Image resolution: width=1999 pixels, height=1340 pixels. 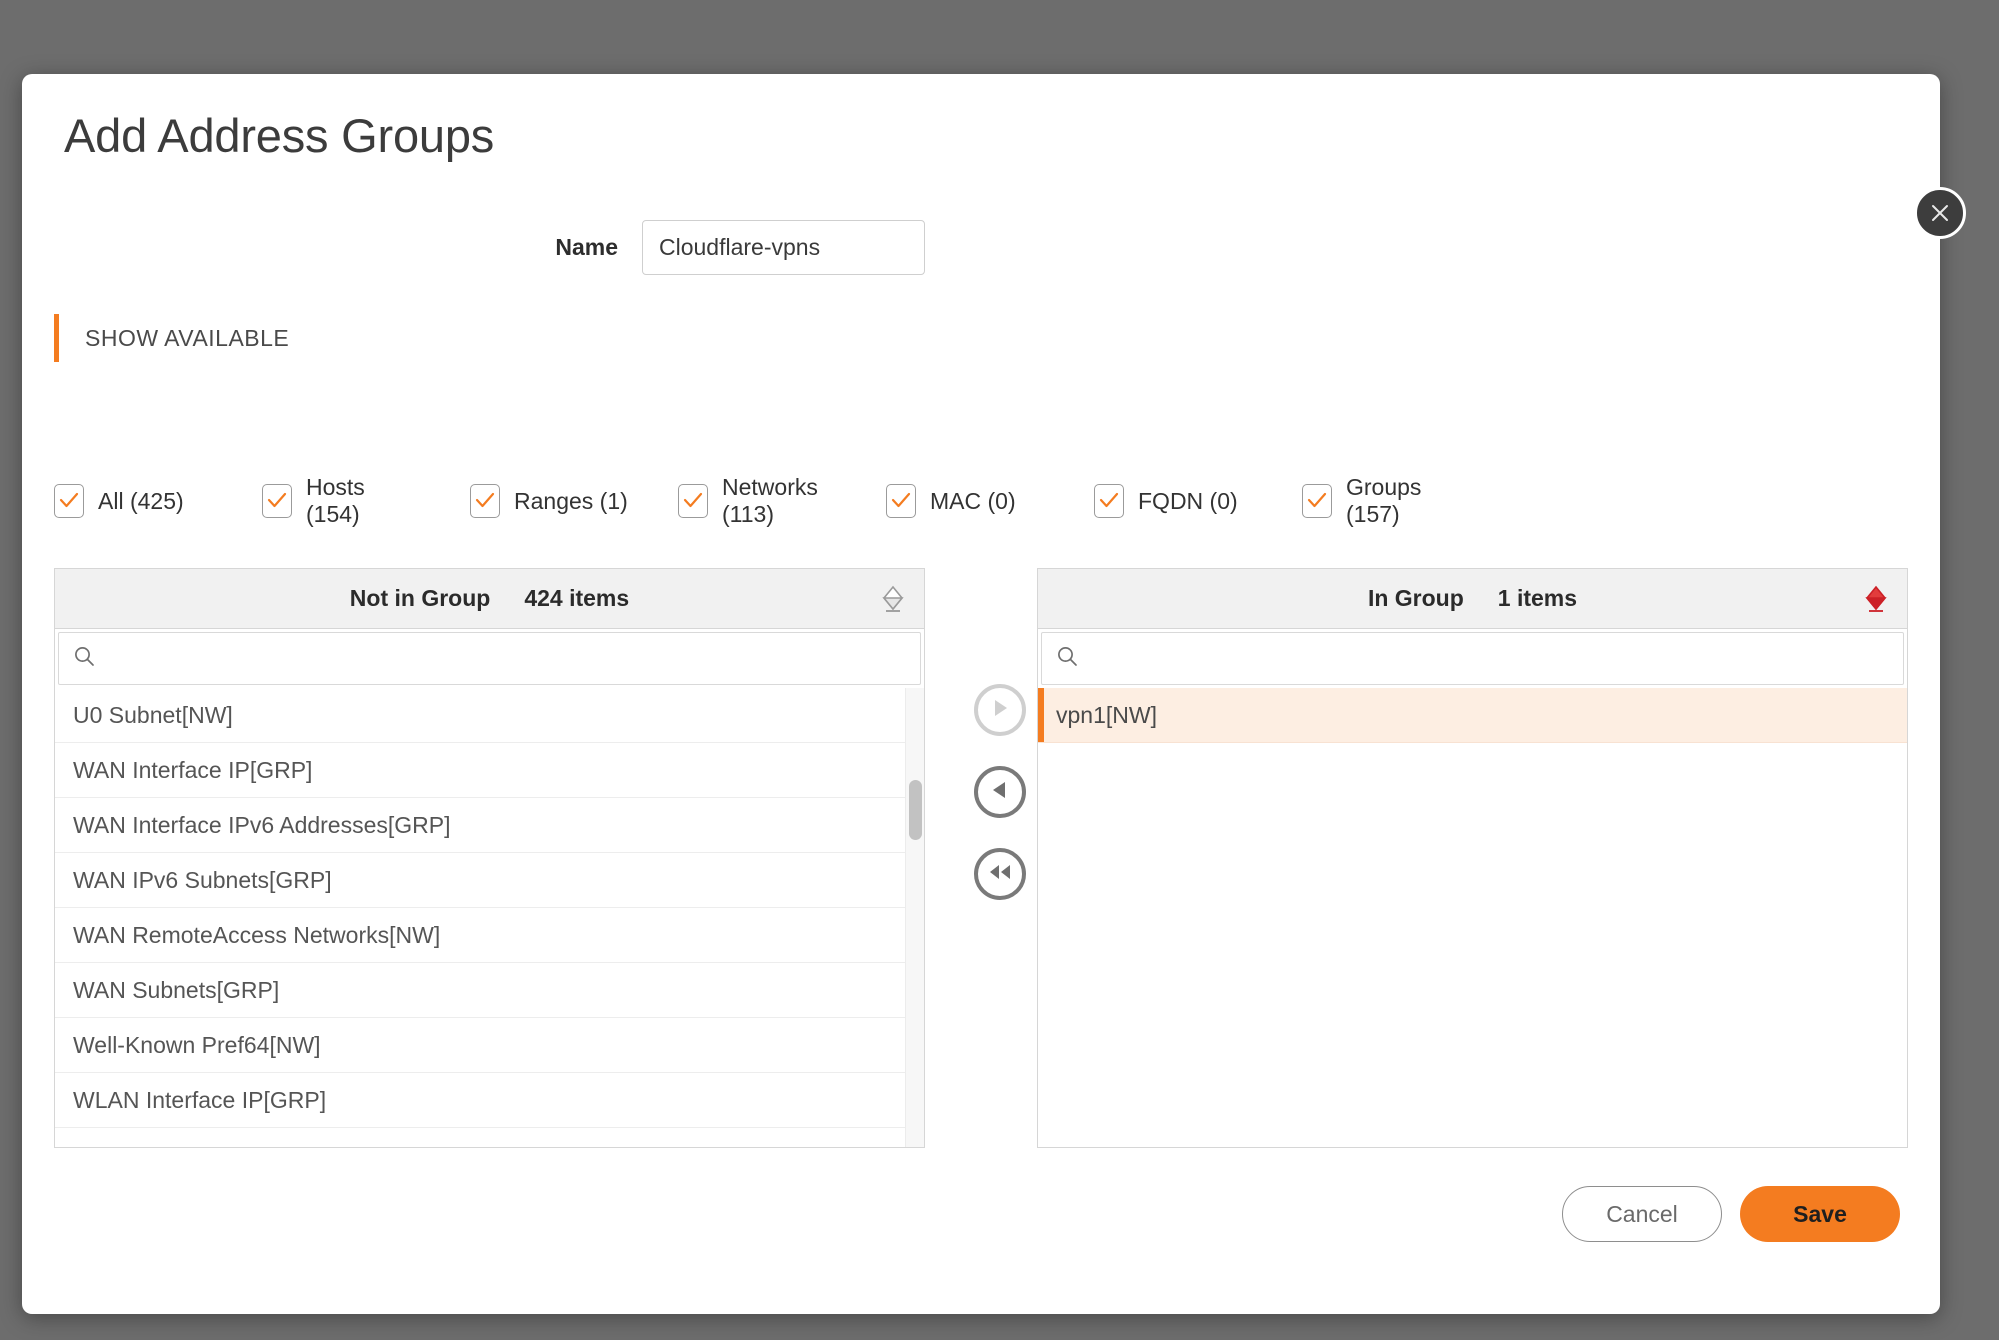 What do you see at coordinates (783, 247) in the screenshot?
I see `name-input` at bounding box center [783, 247].